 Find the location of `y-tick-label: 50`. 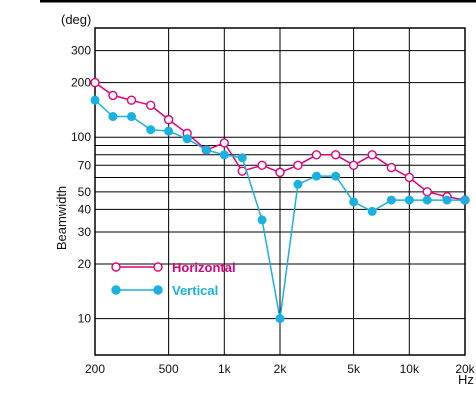

y-tick-label: 50 is located at coordinates (85, 192).